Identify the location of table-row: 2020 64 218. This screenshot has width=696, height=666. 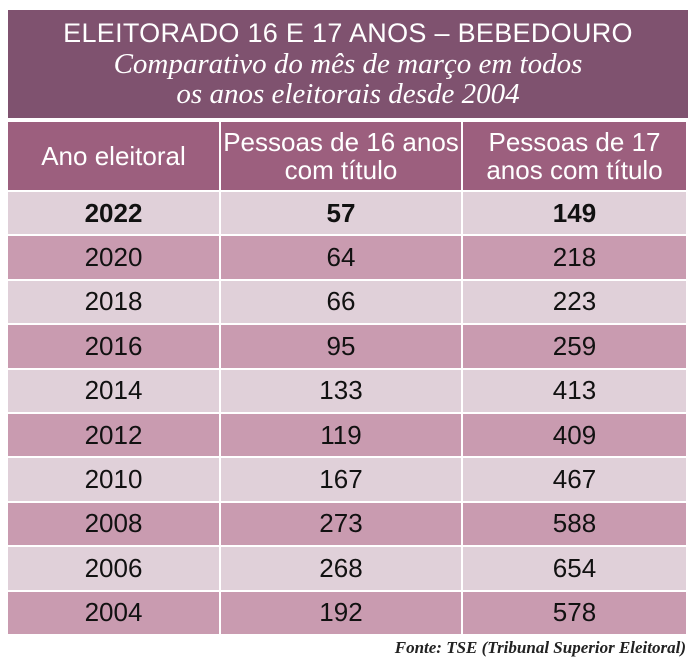
(347, 257).